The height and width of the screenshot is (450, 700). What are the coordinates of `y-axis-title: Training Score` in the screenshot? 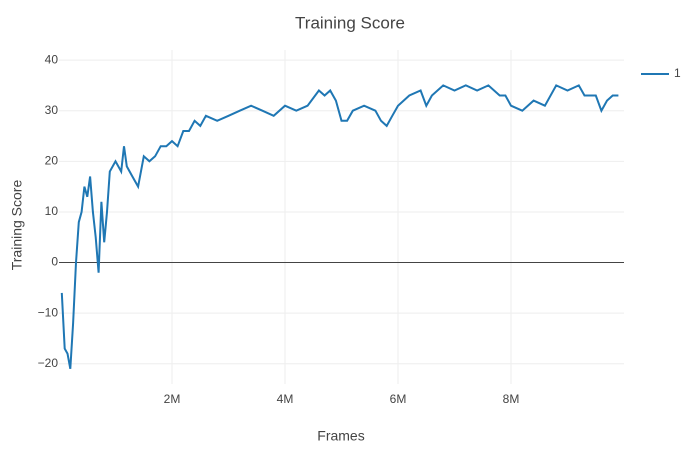 It's located at (17, 225).